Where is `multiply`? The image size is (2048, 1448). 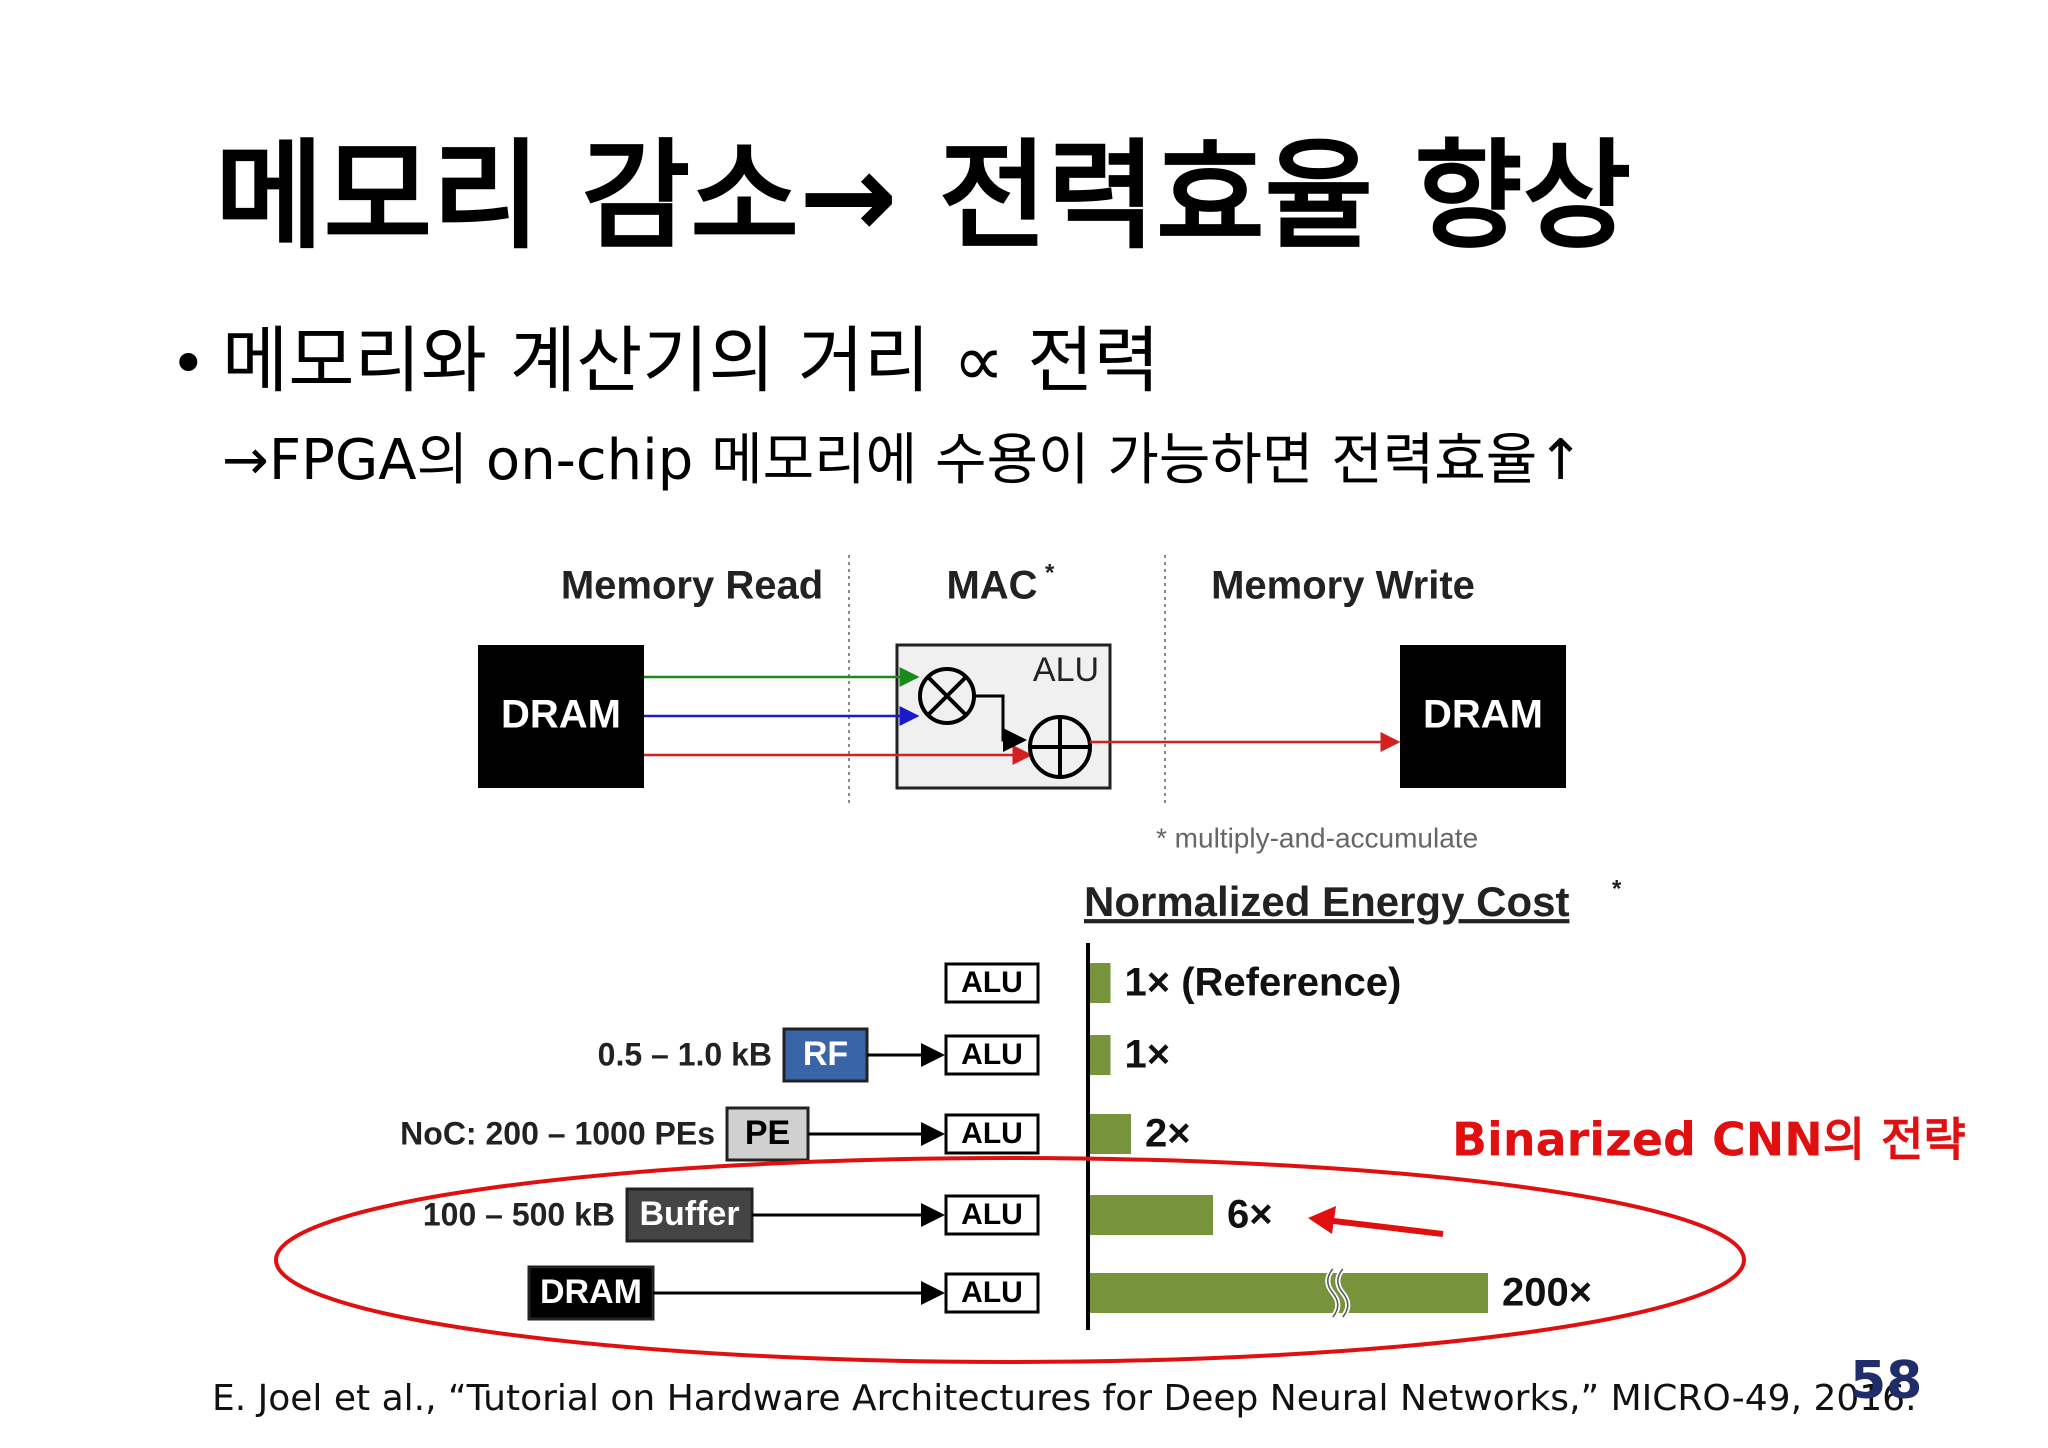 multiply is located at coordinates (947, 696).